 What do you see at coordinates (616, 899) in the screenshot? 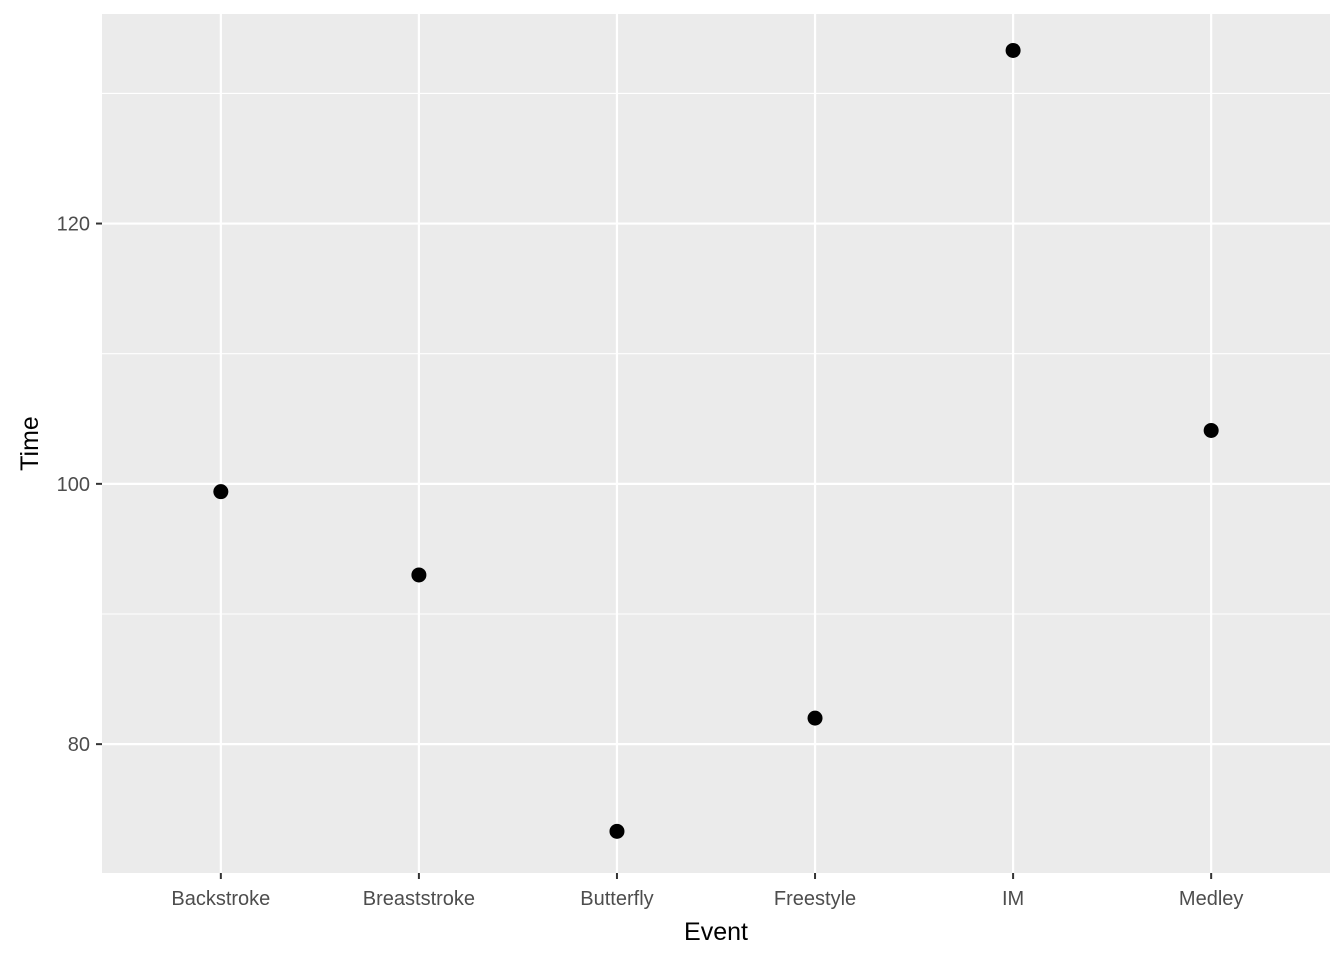
I see `x-tick-label: Butterfly` at bounding box center [616, 899].